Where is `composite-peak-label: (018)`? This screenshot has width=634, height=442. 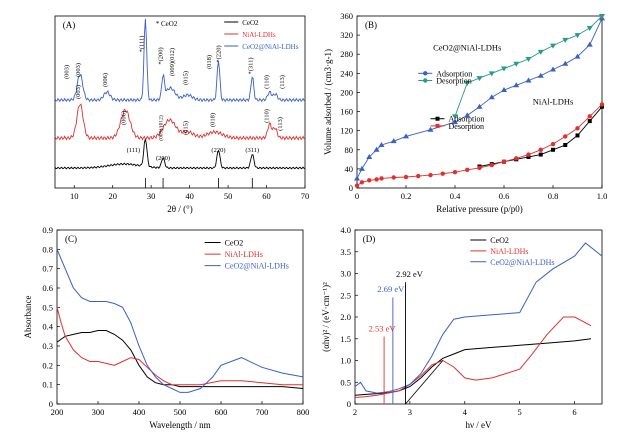
composite-peak-label: (018) is located at coordinates (209, 62).